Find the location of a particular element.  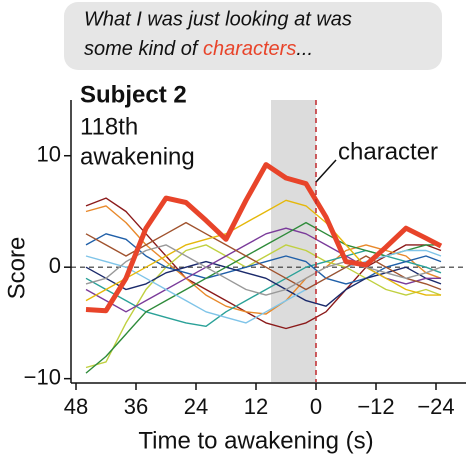

annotation: 118th is located at coordinates (109, 126).